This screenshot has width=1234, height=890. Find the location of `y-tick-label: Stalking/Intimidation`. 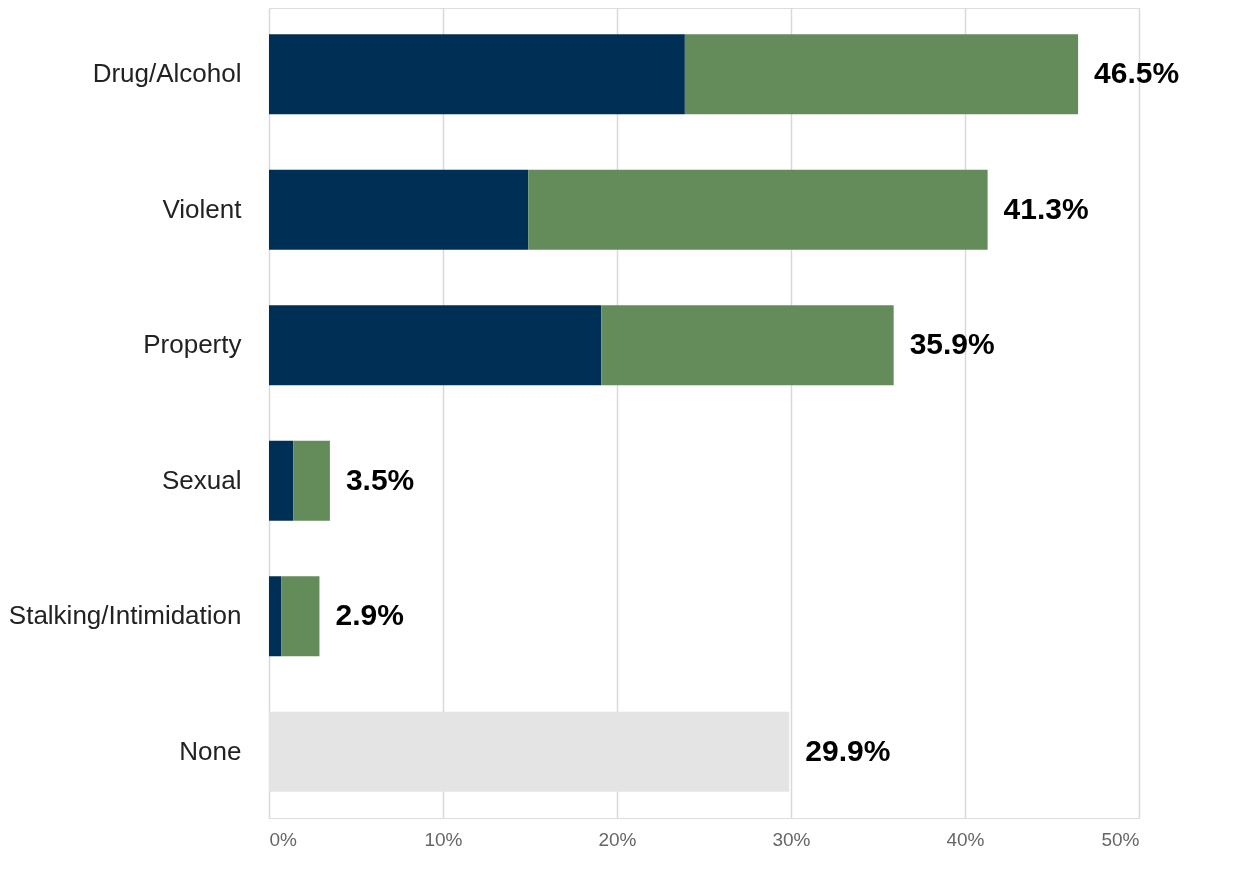

y-tick-label: Stalking/Intimidation is located at coordinates (125, 615).